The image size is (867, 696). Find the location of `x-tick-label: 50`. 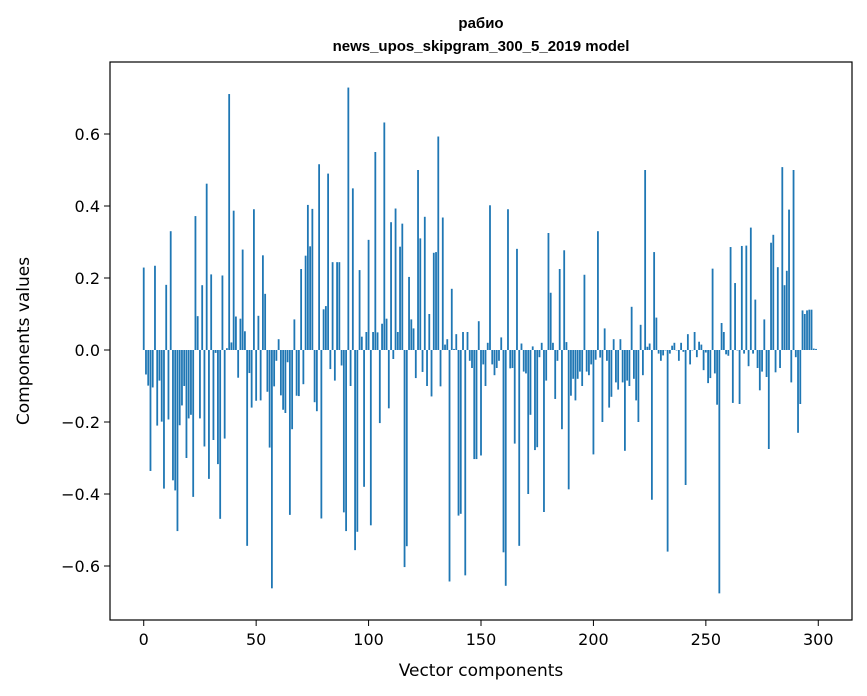

x-tick-label: 50 is located at coordinates (256, 639).